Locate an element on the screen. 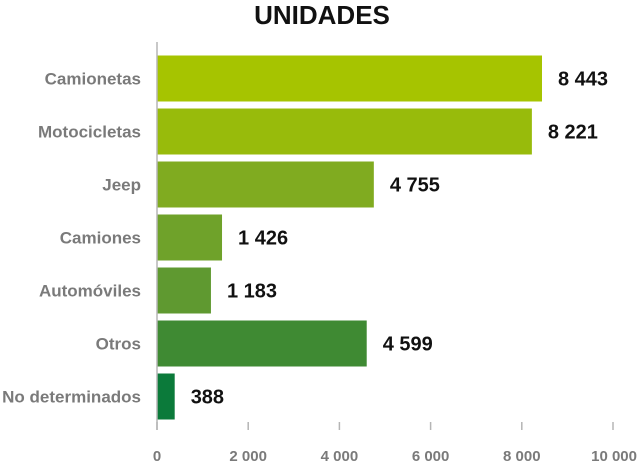 The image size is (640, 469). value-label: 4 755 is located at coordinates (415, 186).